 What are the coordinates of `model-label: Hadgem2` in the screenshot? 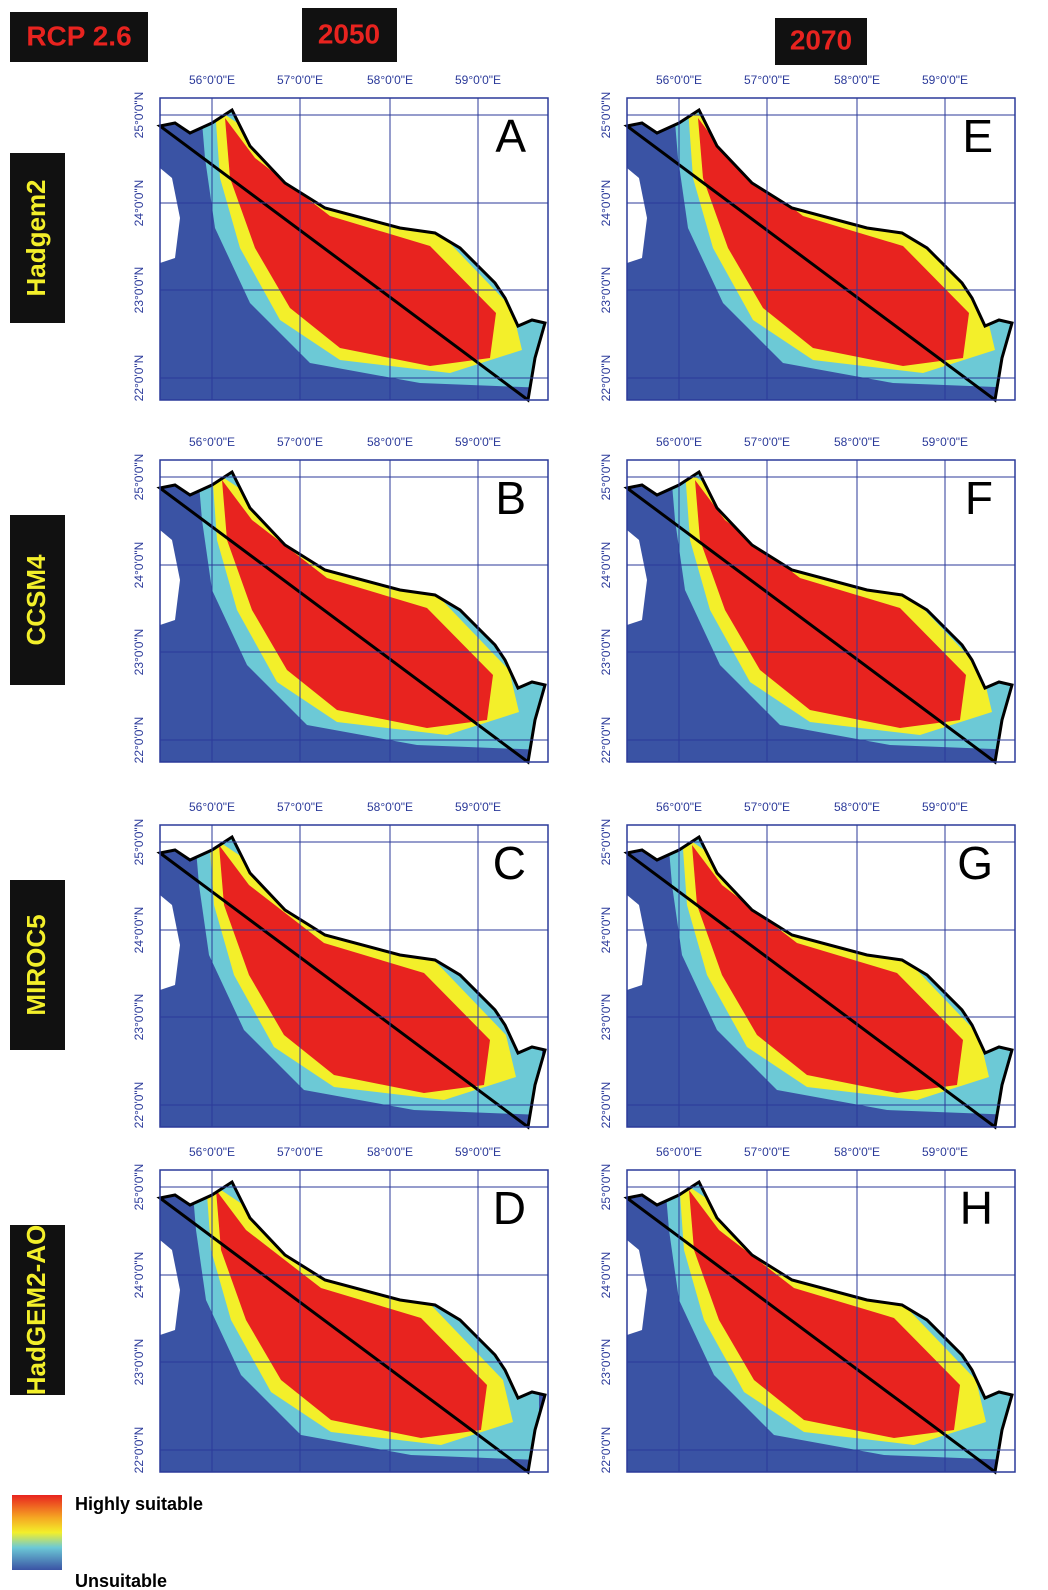 It's located at (36, 237).